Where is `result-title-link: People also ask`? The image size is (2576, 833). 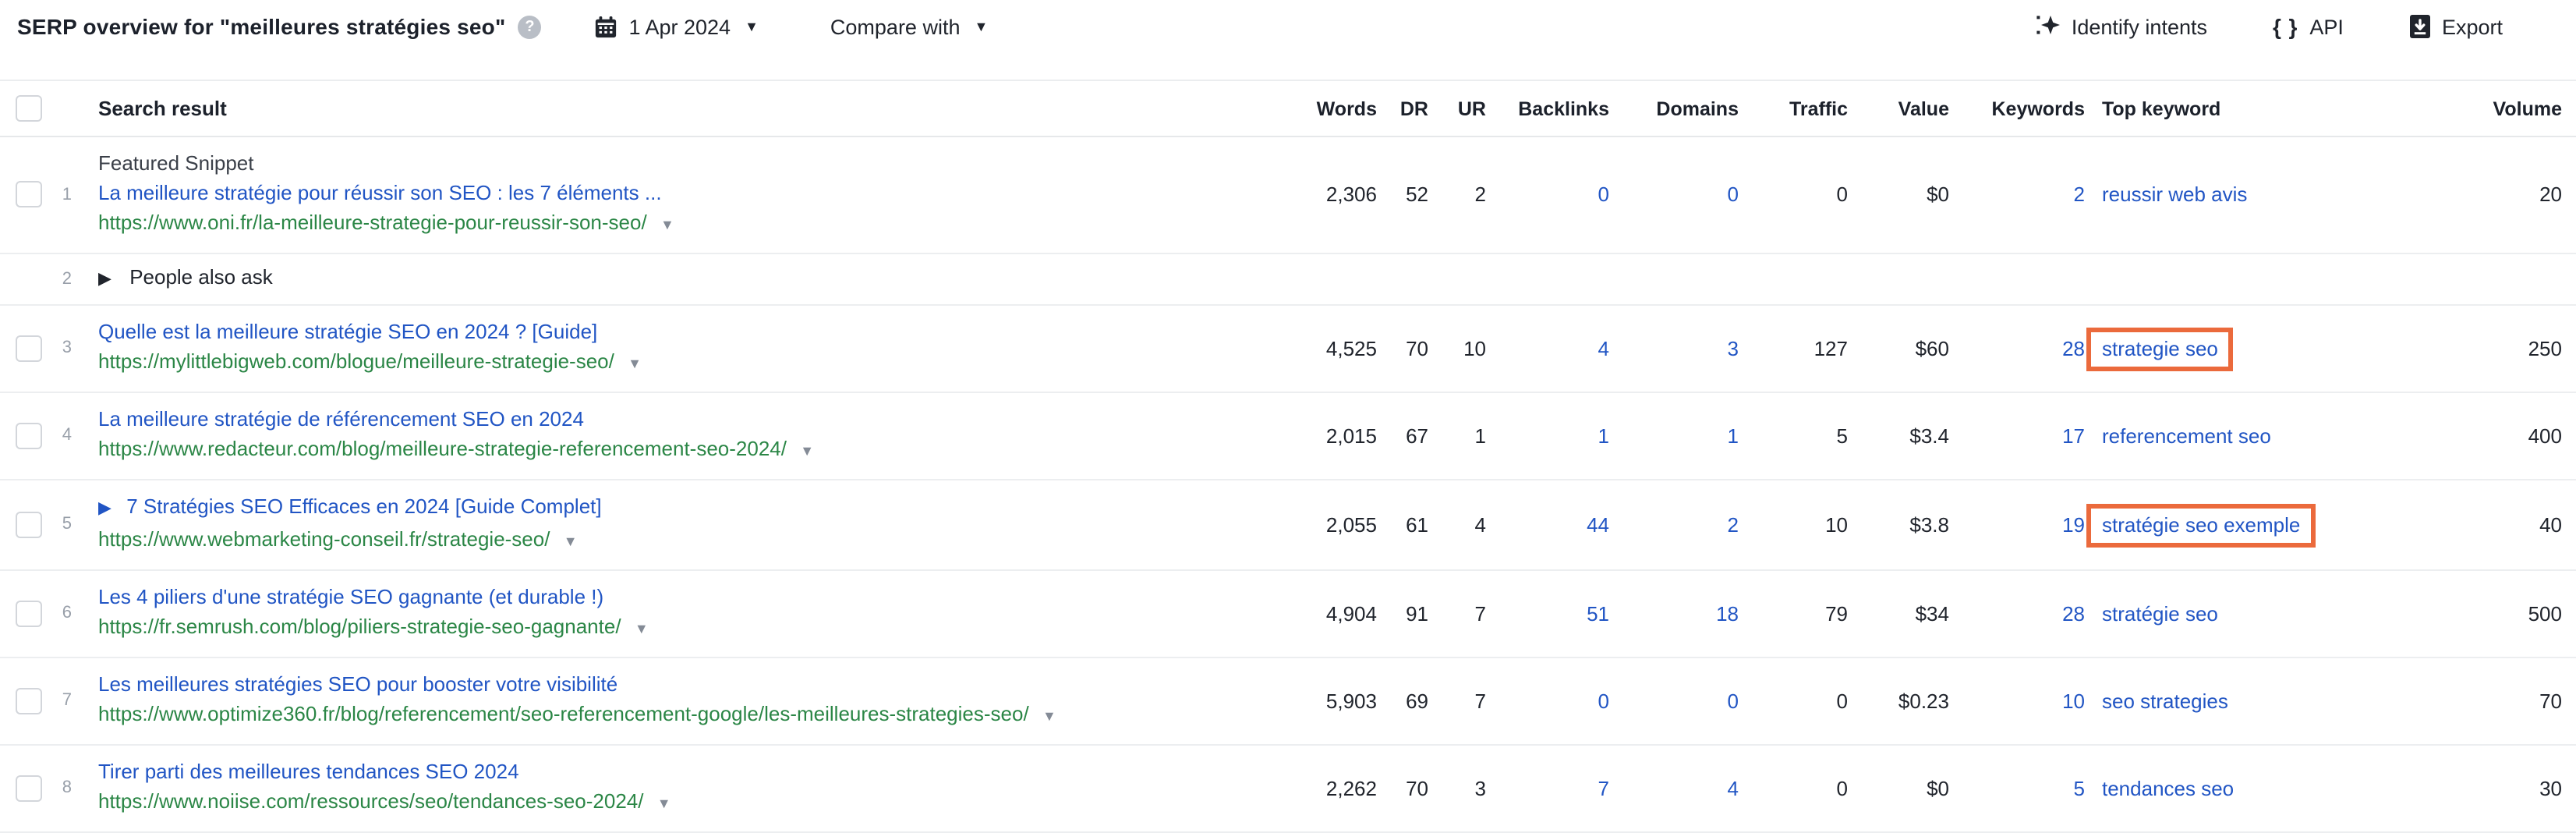
result-title-link: People also ask is located at coordinates (201, 277).